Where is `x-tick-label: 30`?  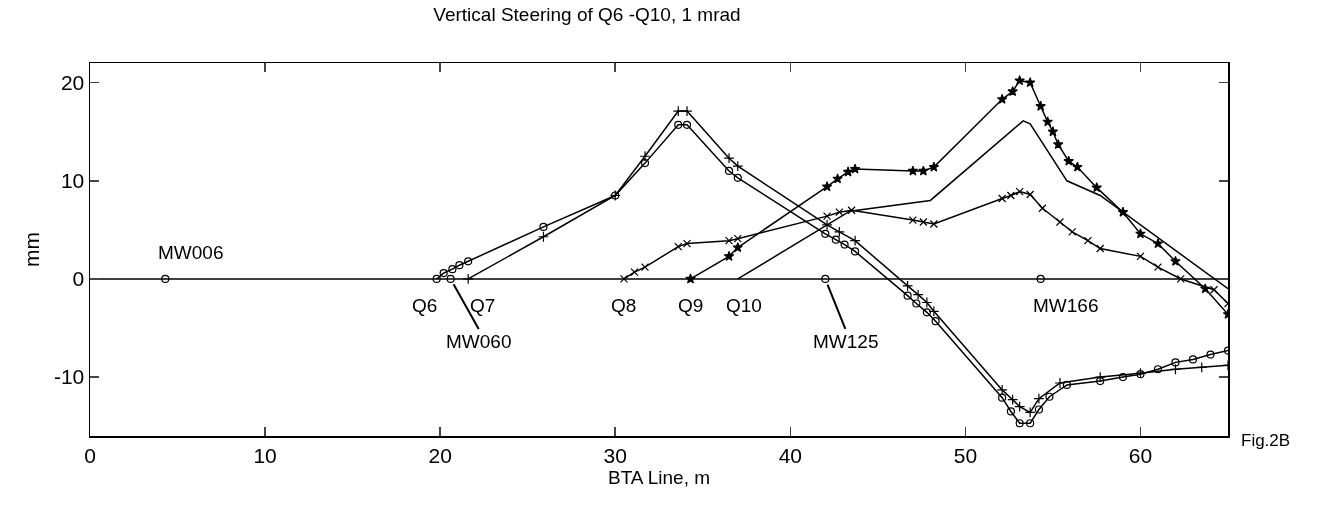
x-tick-label: 30 is located at coordinates (615, 455).